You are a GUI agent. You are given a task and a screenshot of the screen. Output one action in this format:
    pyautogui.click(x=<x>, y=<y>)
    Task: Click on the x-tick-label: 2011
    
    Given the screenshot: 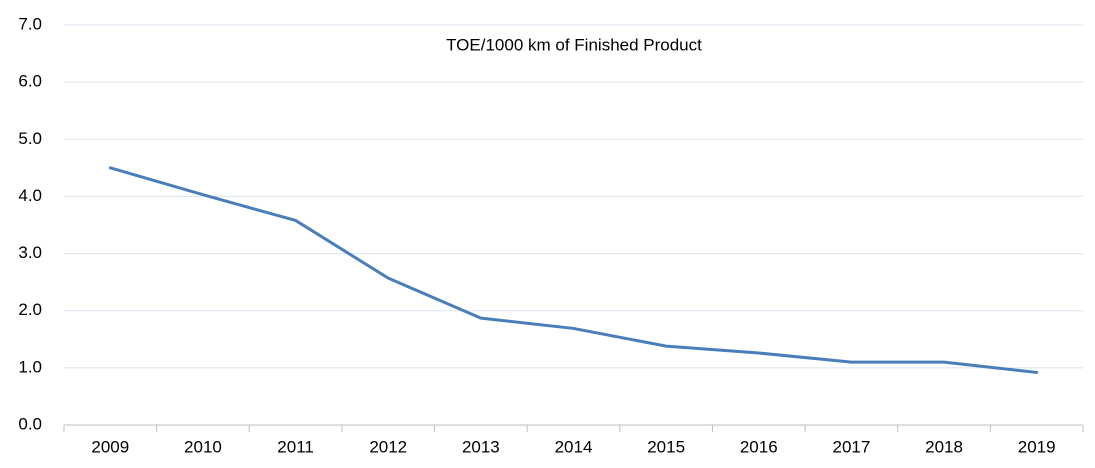 What is the action you would take?
    pyautogui.click(x=295, y=446)
    